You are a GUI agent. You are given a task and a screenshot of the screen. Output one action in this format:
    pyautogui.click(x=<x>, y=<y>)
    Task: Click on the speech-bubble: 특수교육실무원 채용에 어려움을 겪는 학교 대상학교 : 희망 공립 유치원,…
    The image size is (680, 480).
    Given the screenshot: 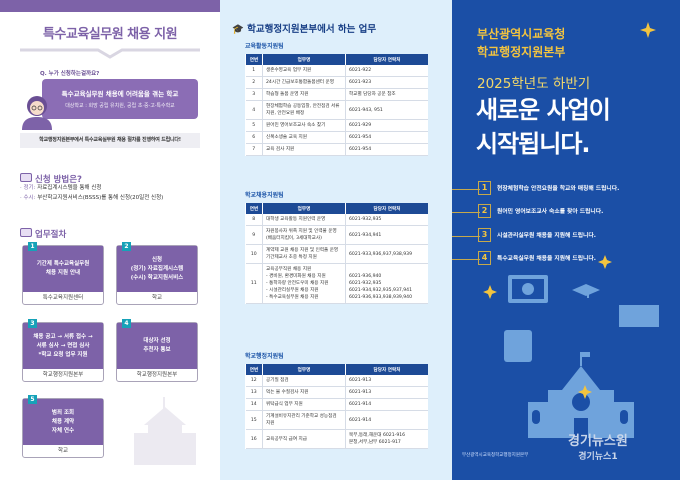 What is the action you would take?
    pyautogui.click(x=120, y=99)
    